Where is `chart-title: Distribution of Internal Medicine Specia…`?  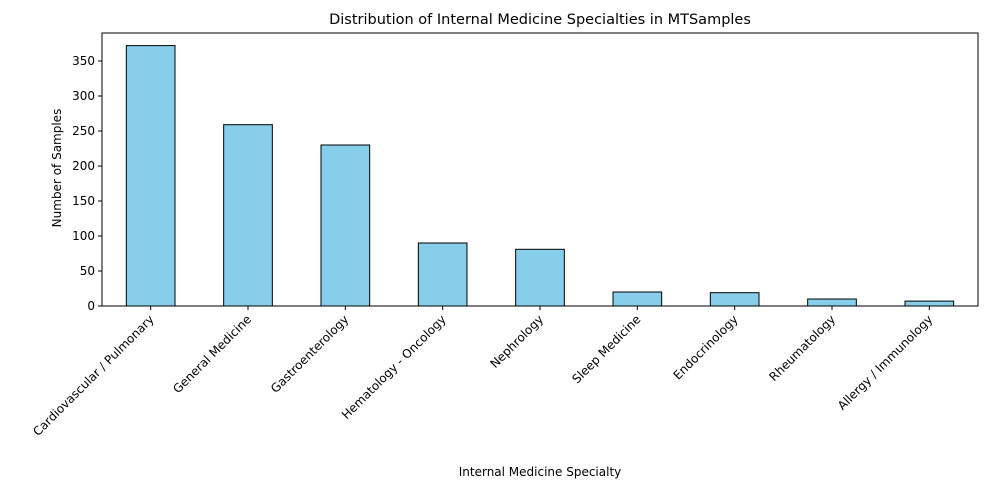
chart-title: Distribution of Internal Medicine Specia… is located at coordinates (540, 20).